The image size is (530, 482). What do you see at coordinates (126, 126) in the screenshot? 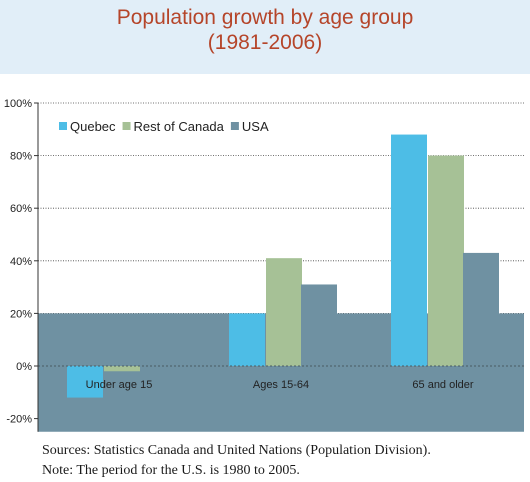
I see `legend-swatch-rest-of-canada` at bounding box center [126, 126].